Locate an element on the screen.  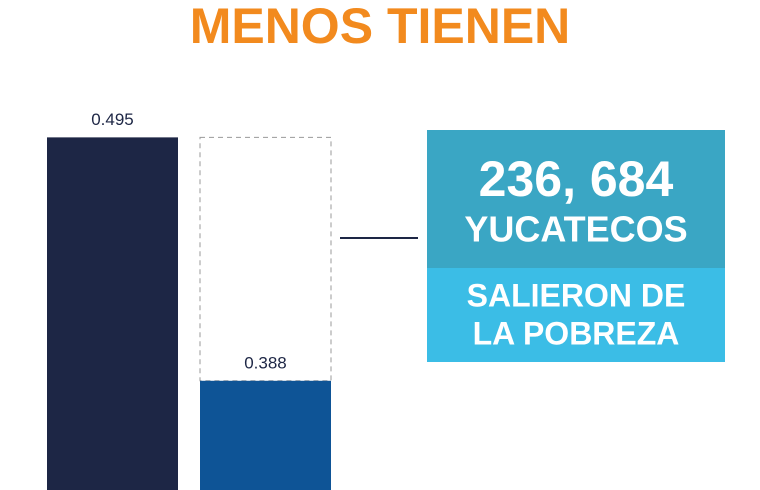
callout-top is located at coordinates (576, 199).